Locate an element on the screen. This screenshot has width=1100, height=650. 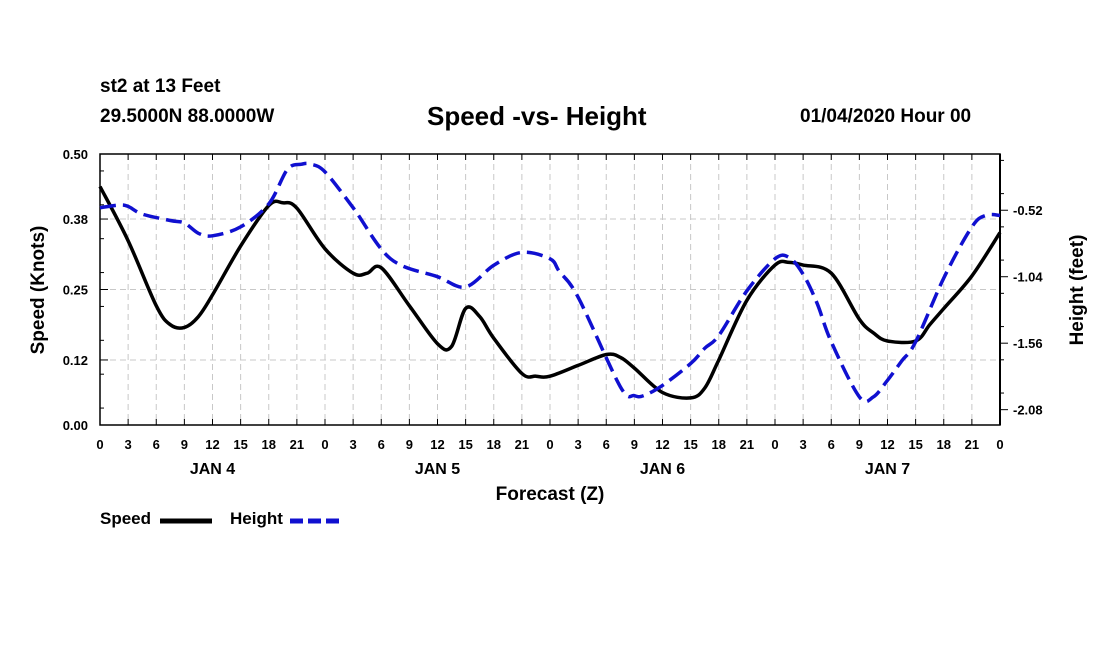
legend-height-swatch is located at coordinates (316, 521).